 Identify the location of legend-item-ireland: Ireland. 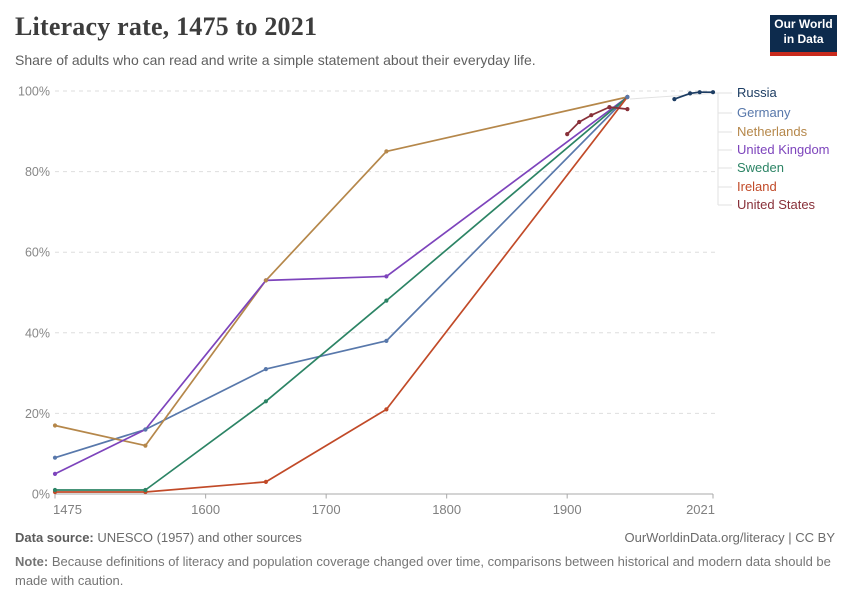
(757, 186).